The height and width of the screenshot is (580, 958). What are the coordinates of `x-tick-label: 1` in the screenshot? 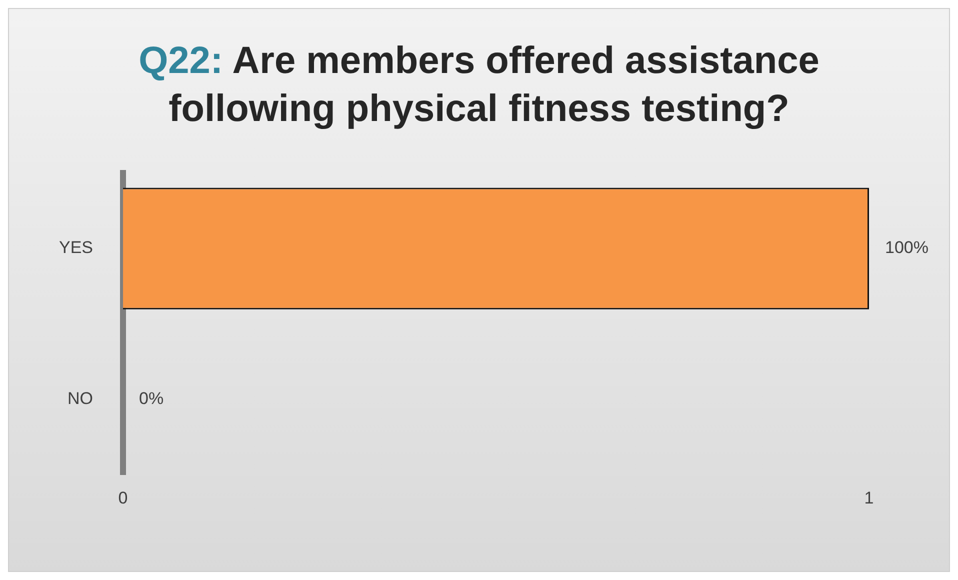 It's located at (869, 498).